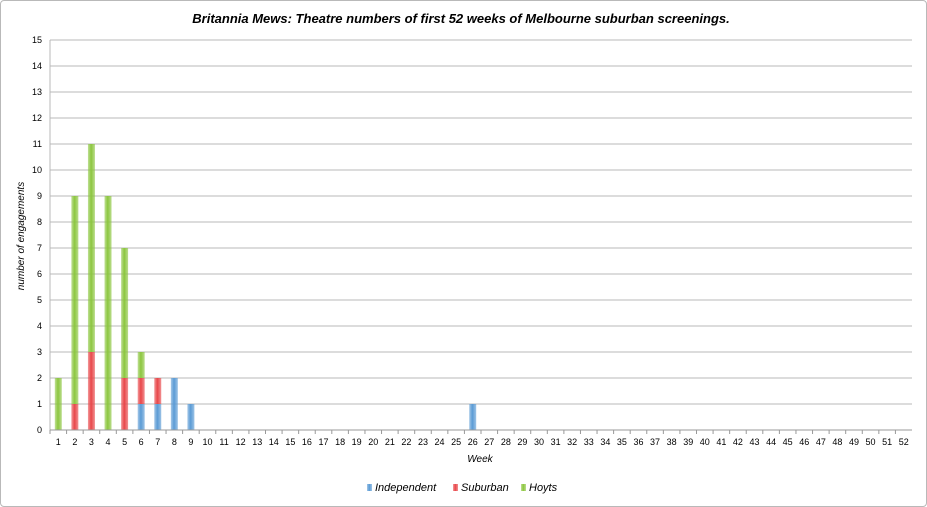  What do you see at coordinates (190, 442) in the screenshot?
I see `x-tick-label: 9` at bounding box center [190, 442].